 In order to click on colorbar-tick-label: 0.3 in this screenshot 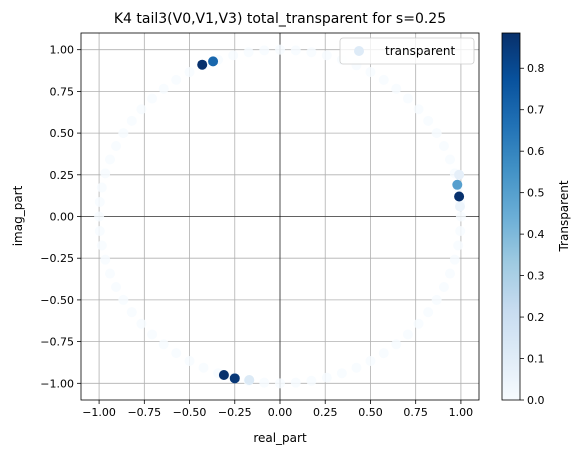, I will do `click(536, 276)`.